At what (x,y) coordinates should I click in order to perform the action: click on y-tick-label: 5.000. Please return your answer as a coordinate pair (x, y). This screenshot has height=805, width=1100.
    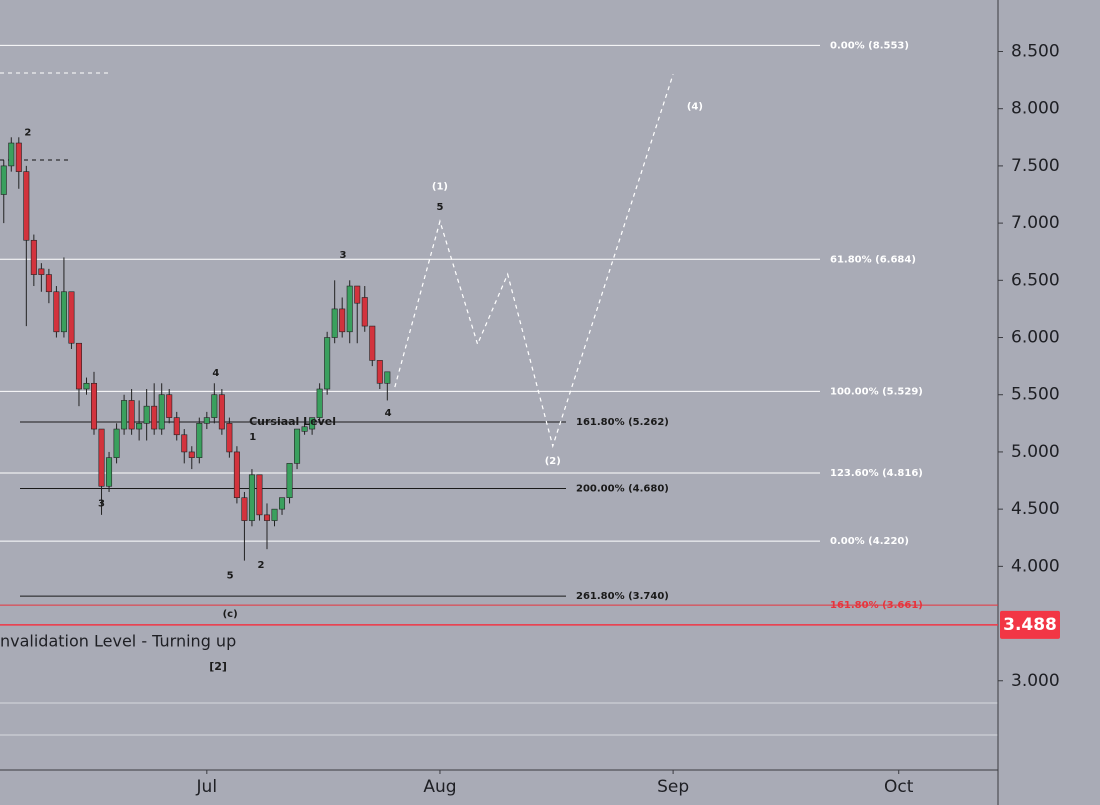
    Looking at the image, I should click on (1035, 452).